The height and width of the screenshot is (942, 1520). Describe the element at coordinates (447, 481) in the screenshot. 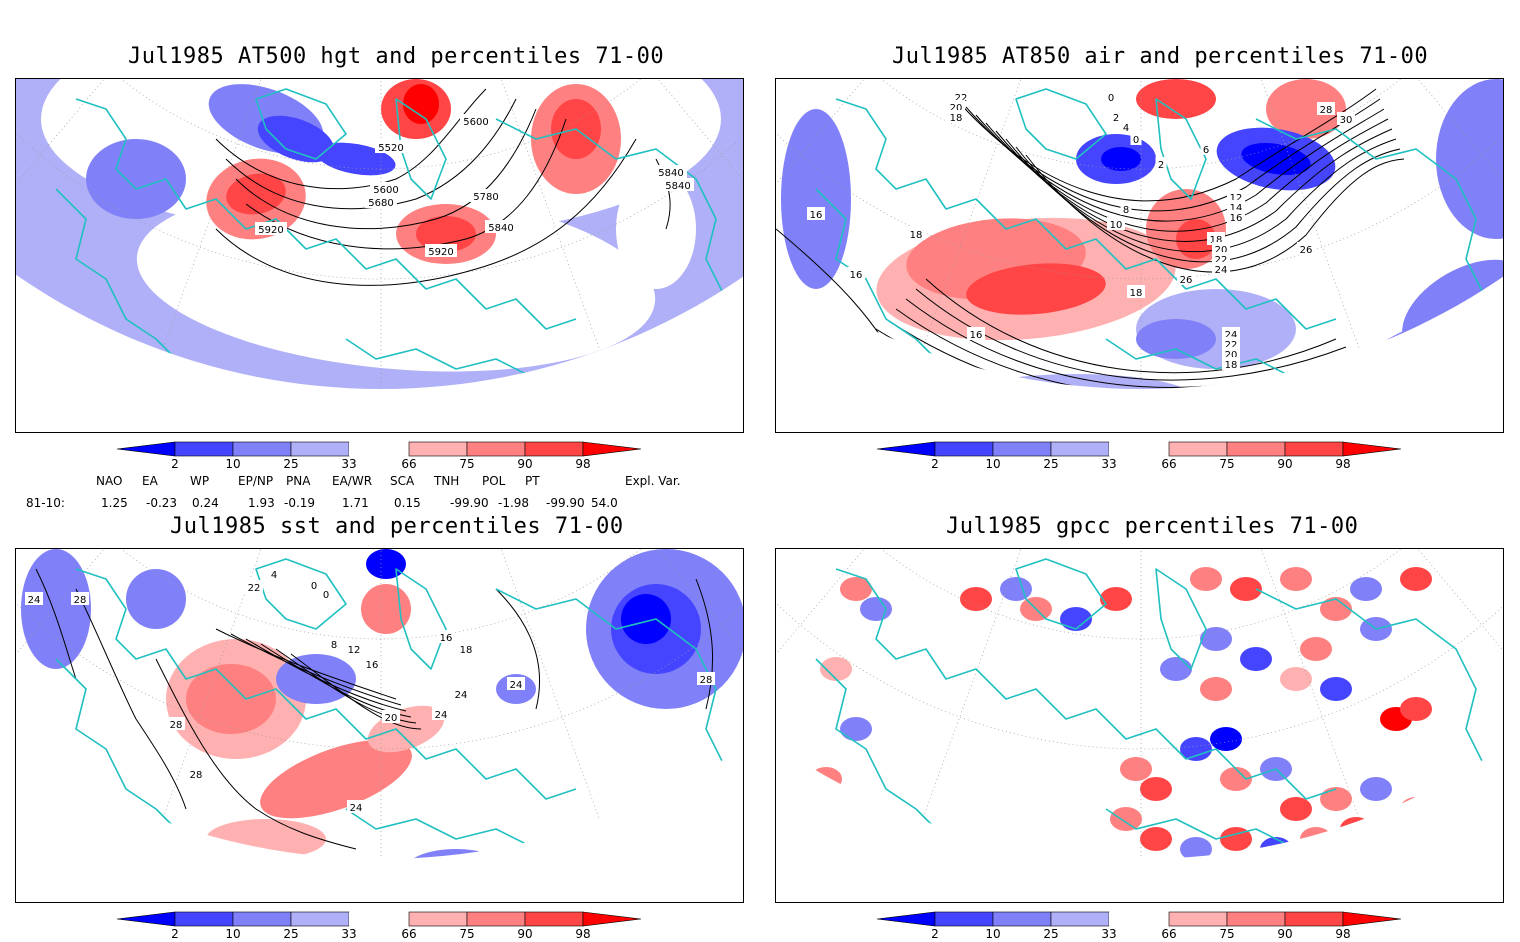

I see `index-header: TNH` at that location.